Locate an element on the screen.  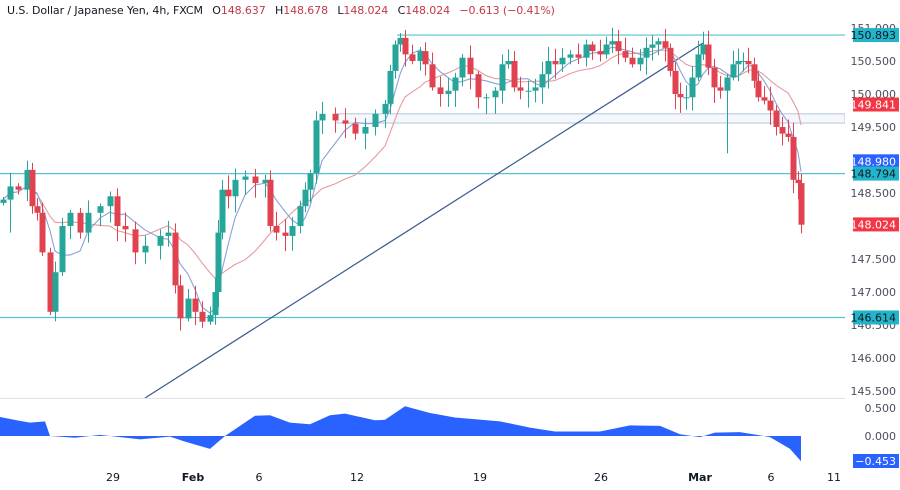
time-label: 26 is located at coordinates (601, 477).